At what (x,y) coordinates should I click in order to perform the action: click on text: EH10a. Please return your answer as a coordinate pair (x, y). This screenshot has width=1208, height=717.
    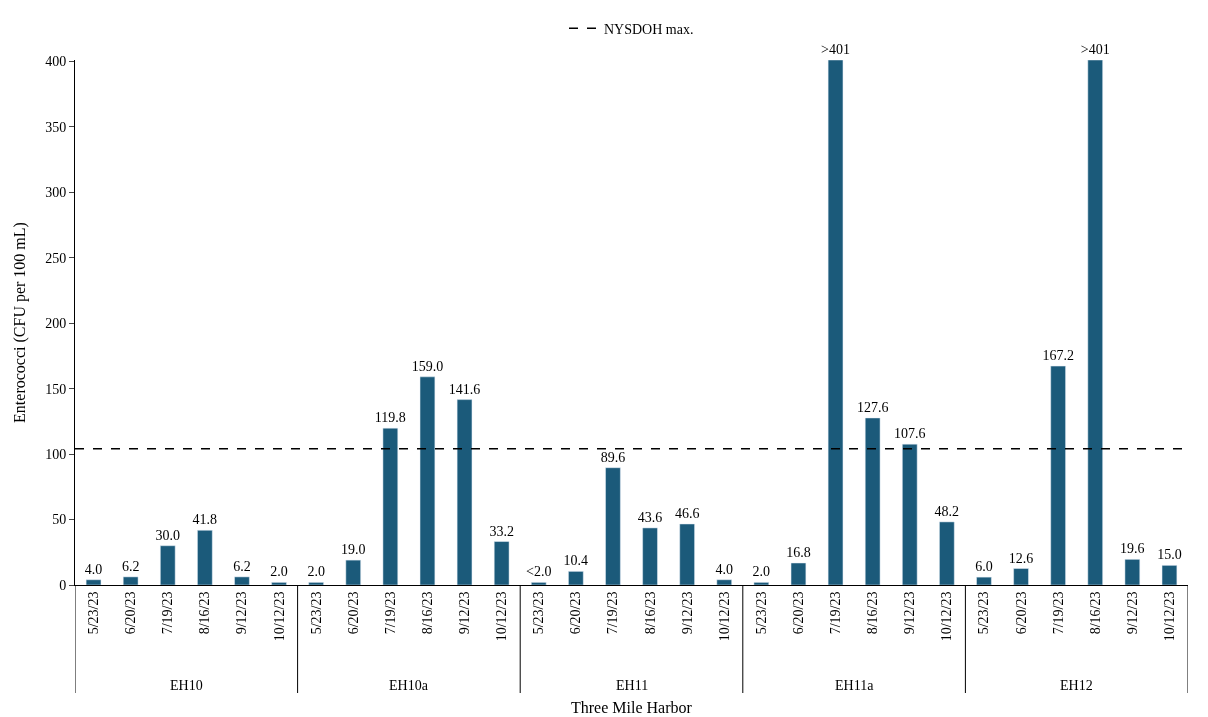
    Looking at the image, I should click on (409, 685).